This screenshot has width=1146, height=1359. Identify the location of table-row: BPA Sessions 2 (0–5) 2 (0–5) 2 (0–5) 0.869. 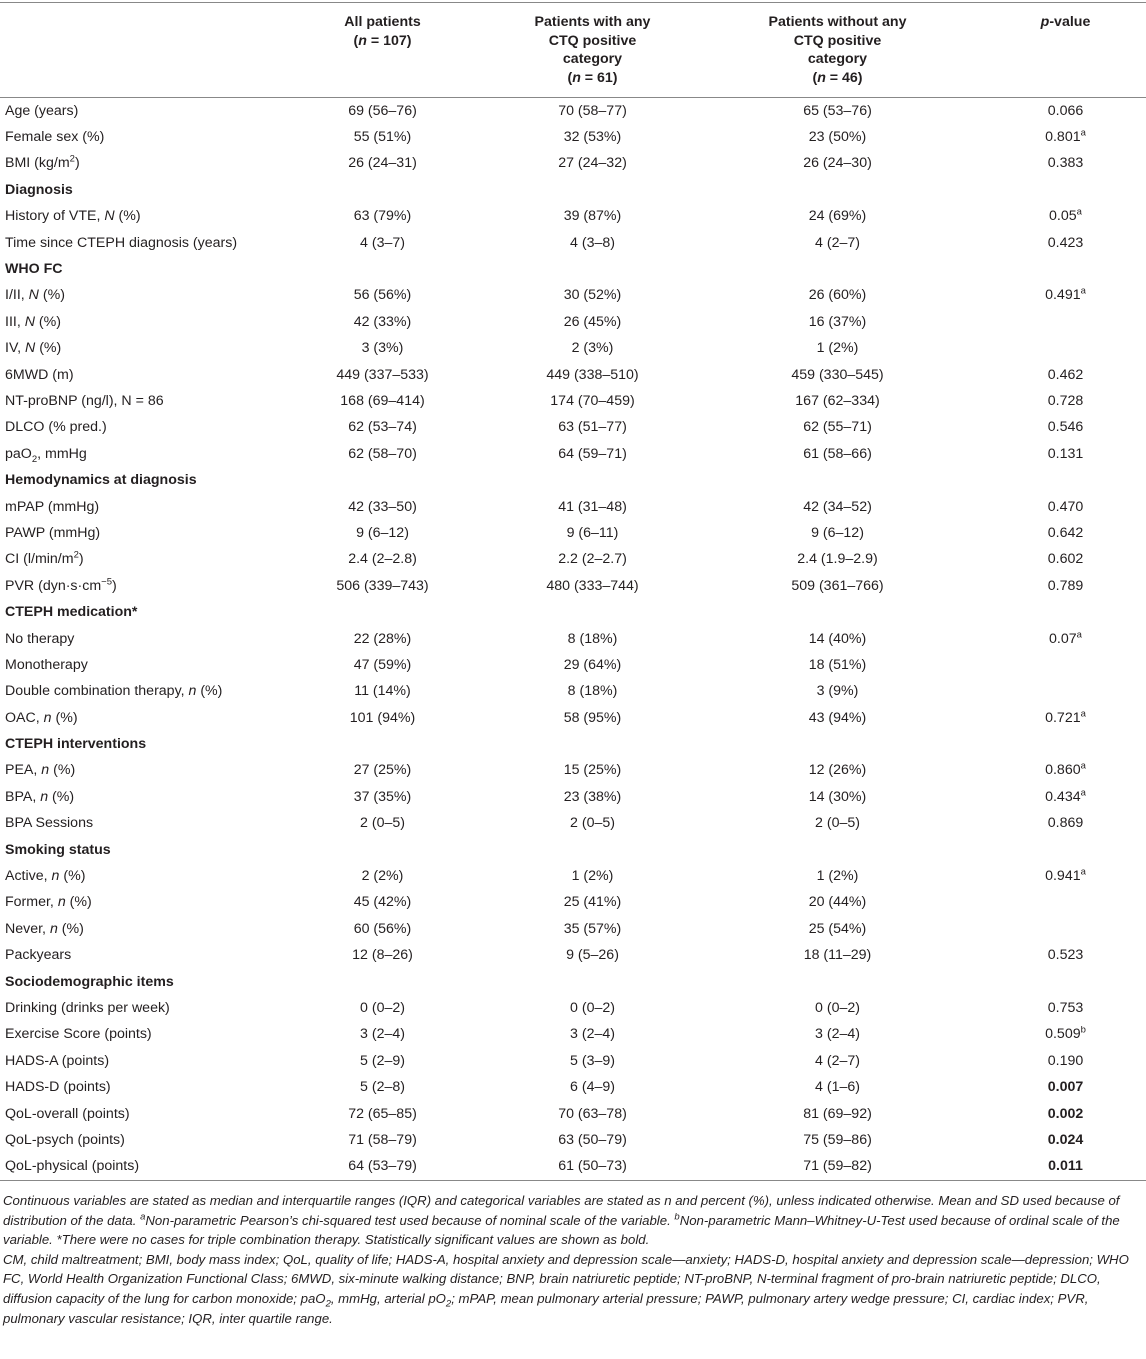
(573, 824).